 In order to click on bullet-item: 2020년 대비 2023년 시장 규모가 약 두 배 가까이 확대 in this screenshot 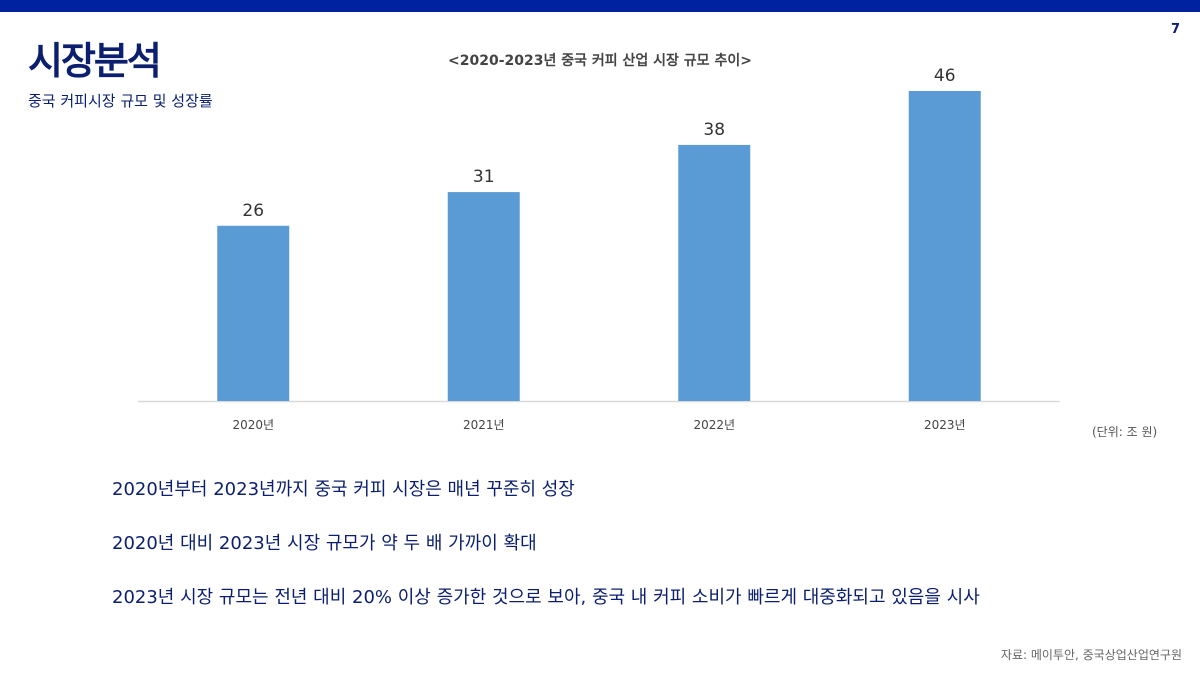, I will do `click(324, 543)`.